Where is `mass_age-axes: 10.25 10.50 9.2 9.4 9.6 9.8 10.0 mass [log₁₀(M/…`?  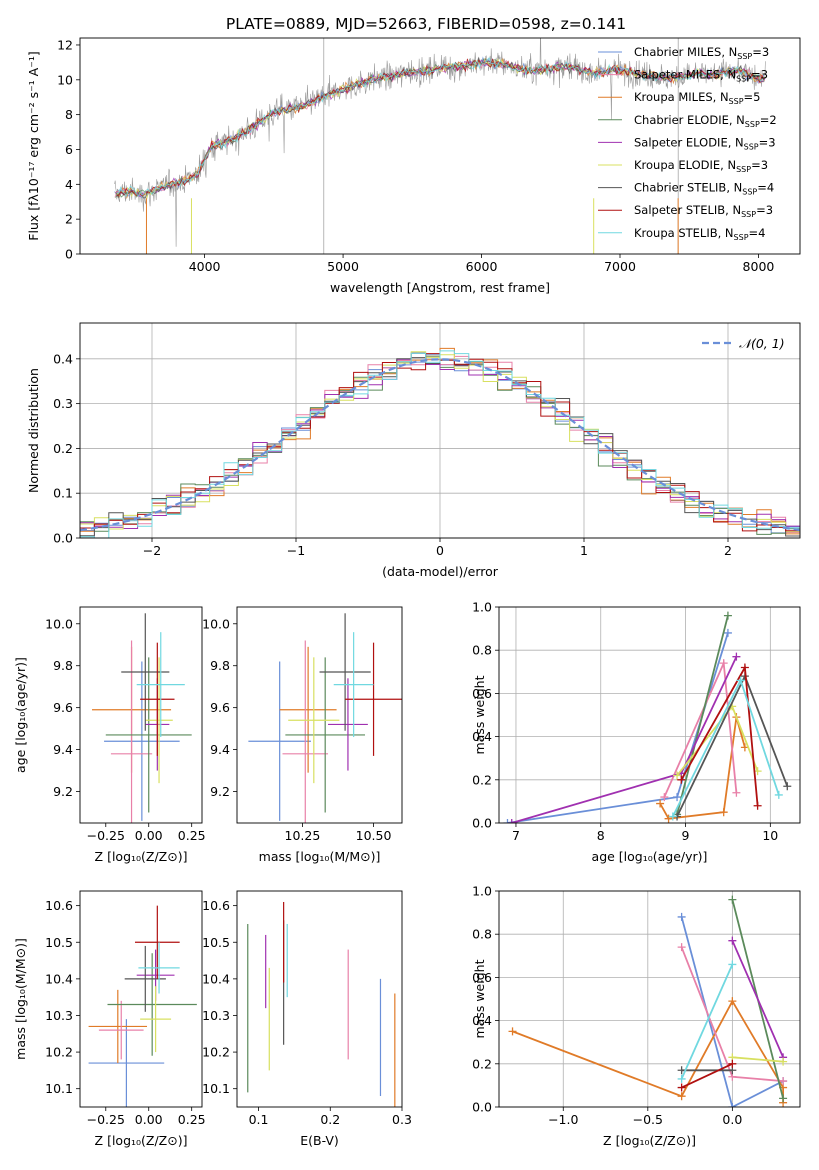
mass_age-axes: 10.25 10.50 9.2 9.4 9.6 9.8 10.0 mass [log₁₀(M/… is located at coordinates (296, 740).